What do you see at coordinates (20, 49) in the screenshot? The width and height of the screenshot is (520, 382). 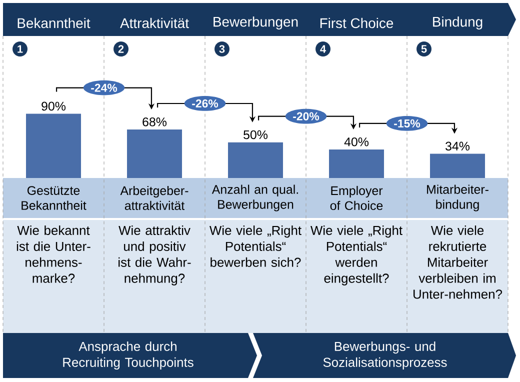 I see `text: 1` at bounding box center [20, 49].